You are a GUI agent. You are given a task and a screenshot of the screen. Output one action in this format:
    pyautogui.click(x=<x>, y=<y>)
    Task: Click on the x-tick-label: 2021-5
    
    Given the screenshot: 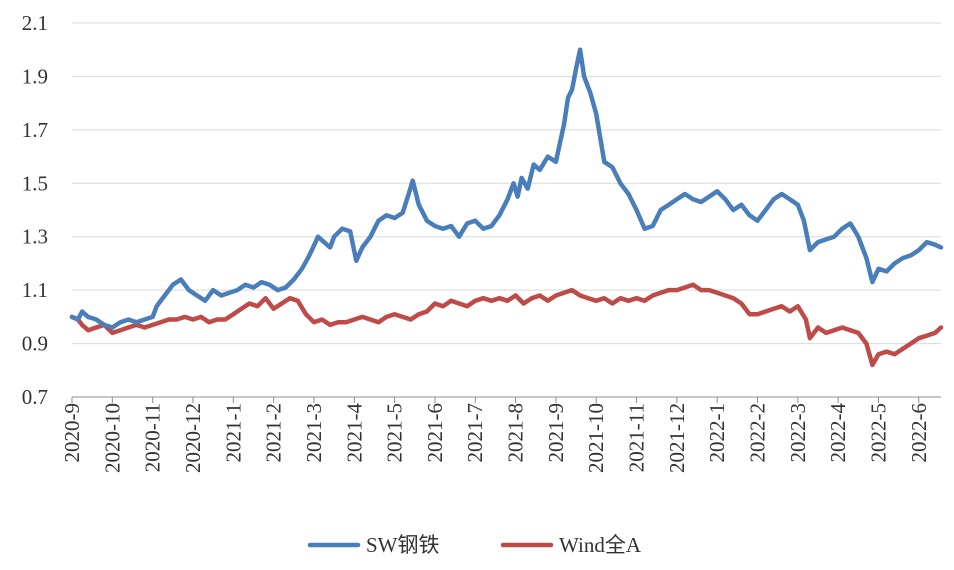 What is the action you would take?
    pyautogui.click(x=395, y=433)
    